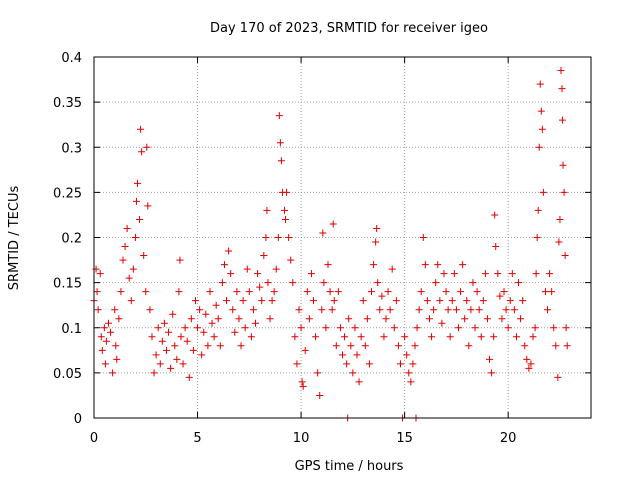 The height and width of the screenshot is (480, 640). What do you see at coordinates (67, 374) in the screenshot?
I see `y-tick-label: 0.05` at bounding box center [67, 374].